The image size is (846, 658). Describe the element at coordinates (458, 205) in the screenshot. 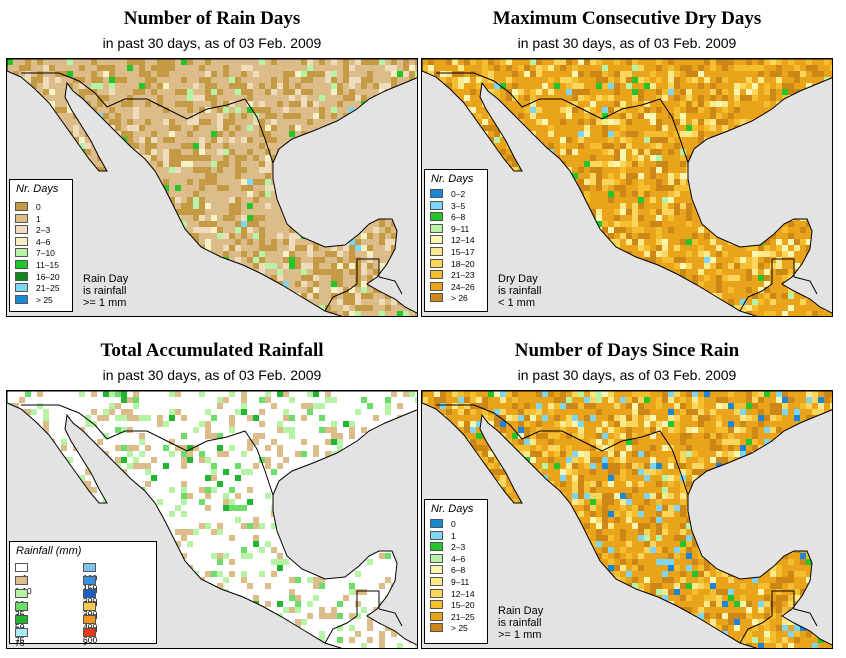

I see `legend-label: 3–5` at that location.